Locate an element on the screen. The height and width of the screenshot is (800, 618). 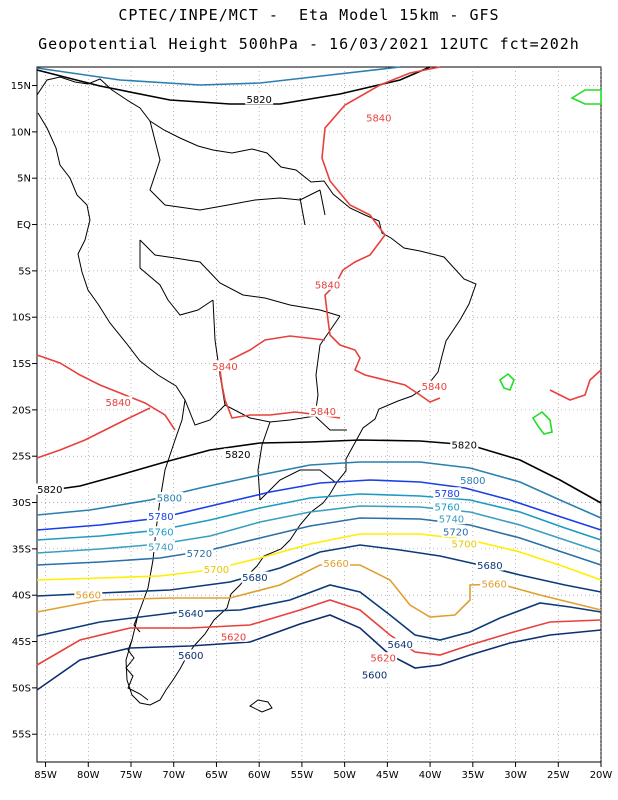
lon-tick-label: 80W is located at coordinates (88, 775).